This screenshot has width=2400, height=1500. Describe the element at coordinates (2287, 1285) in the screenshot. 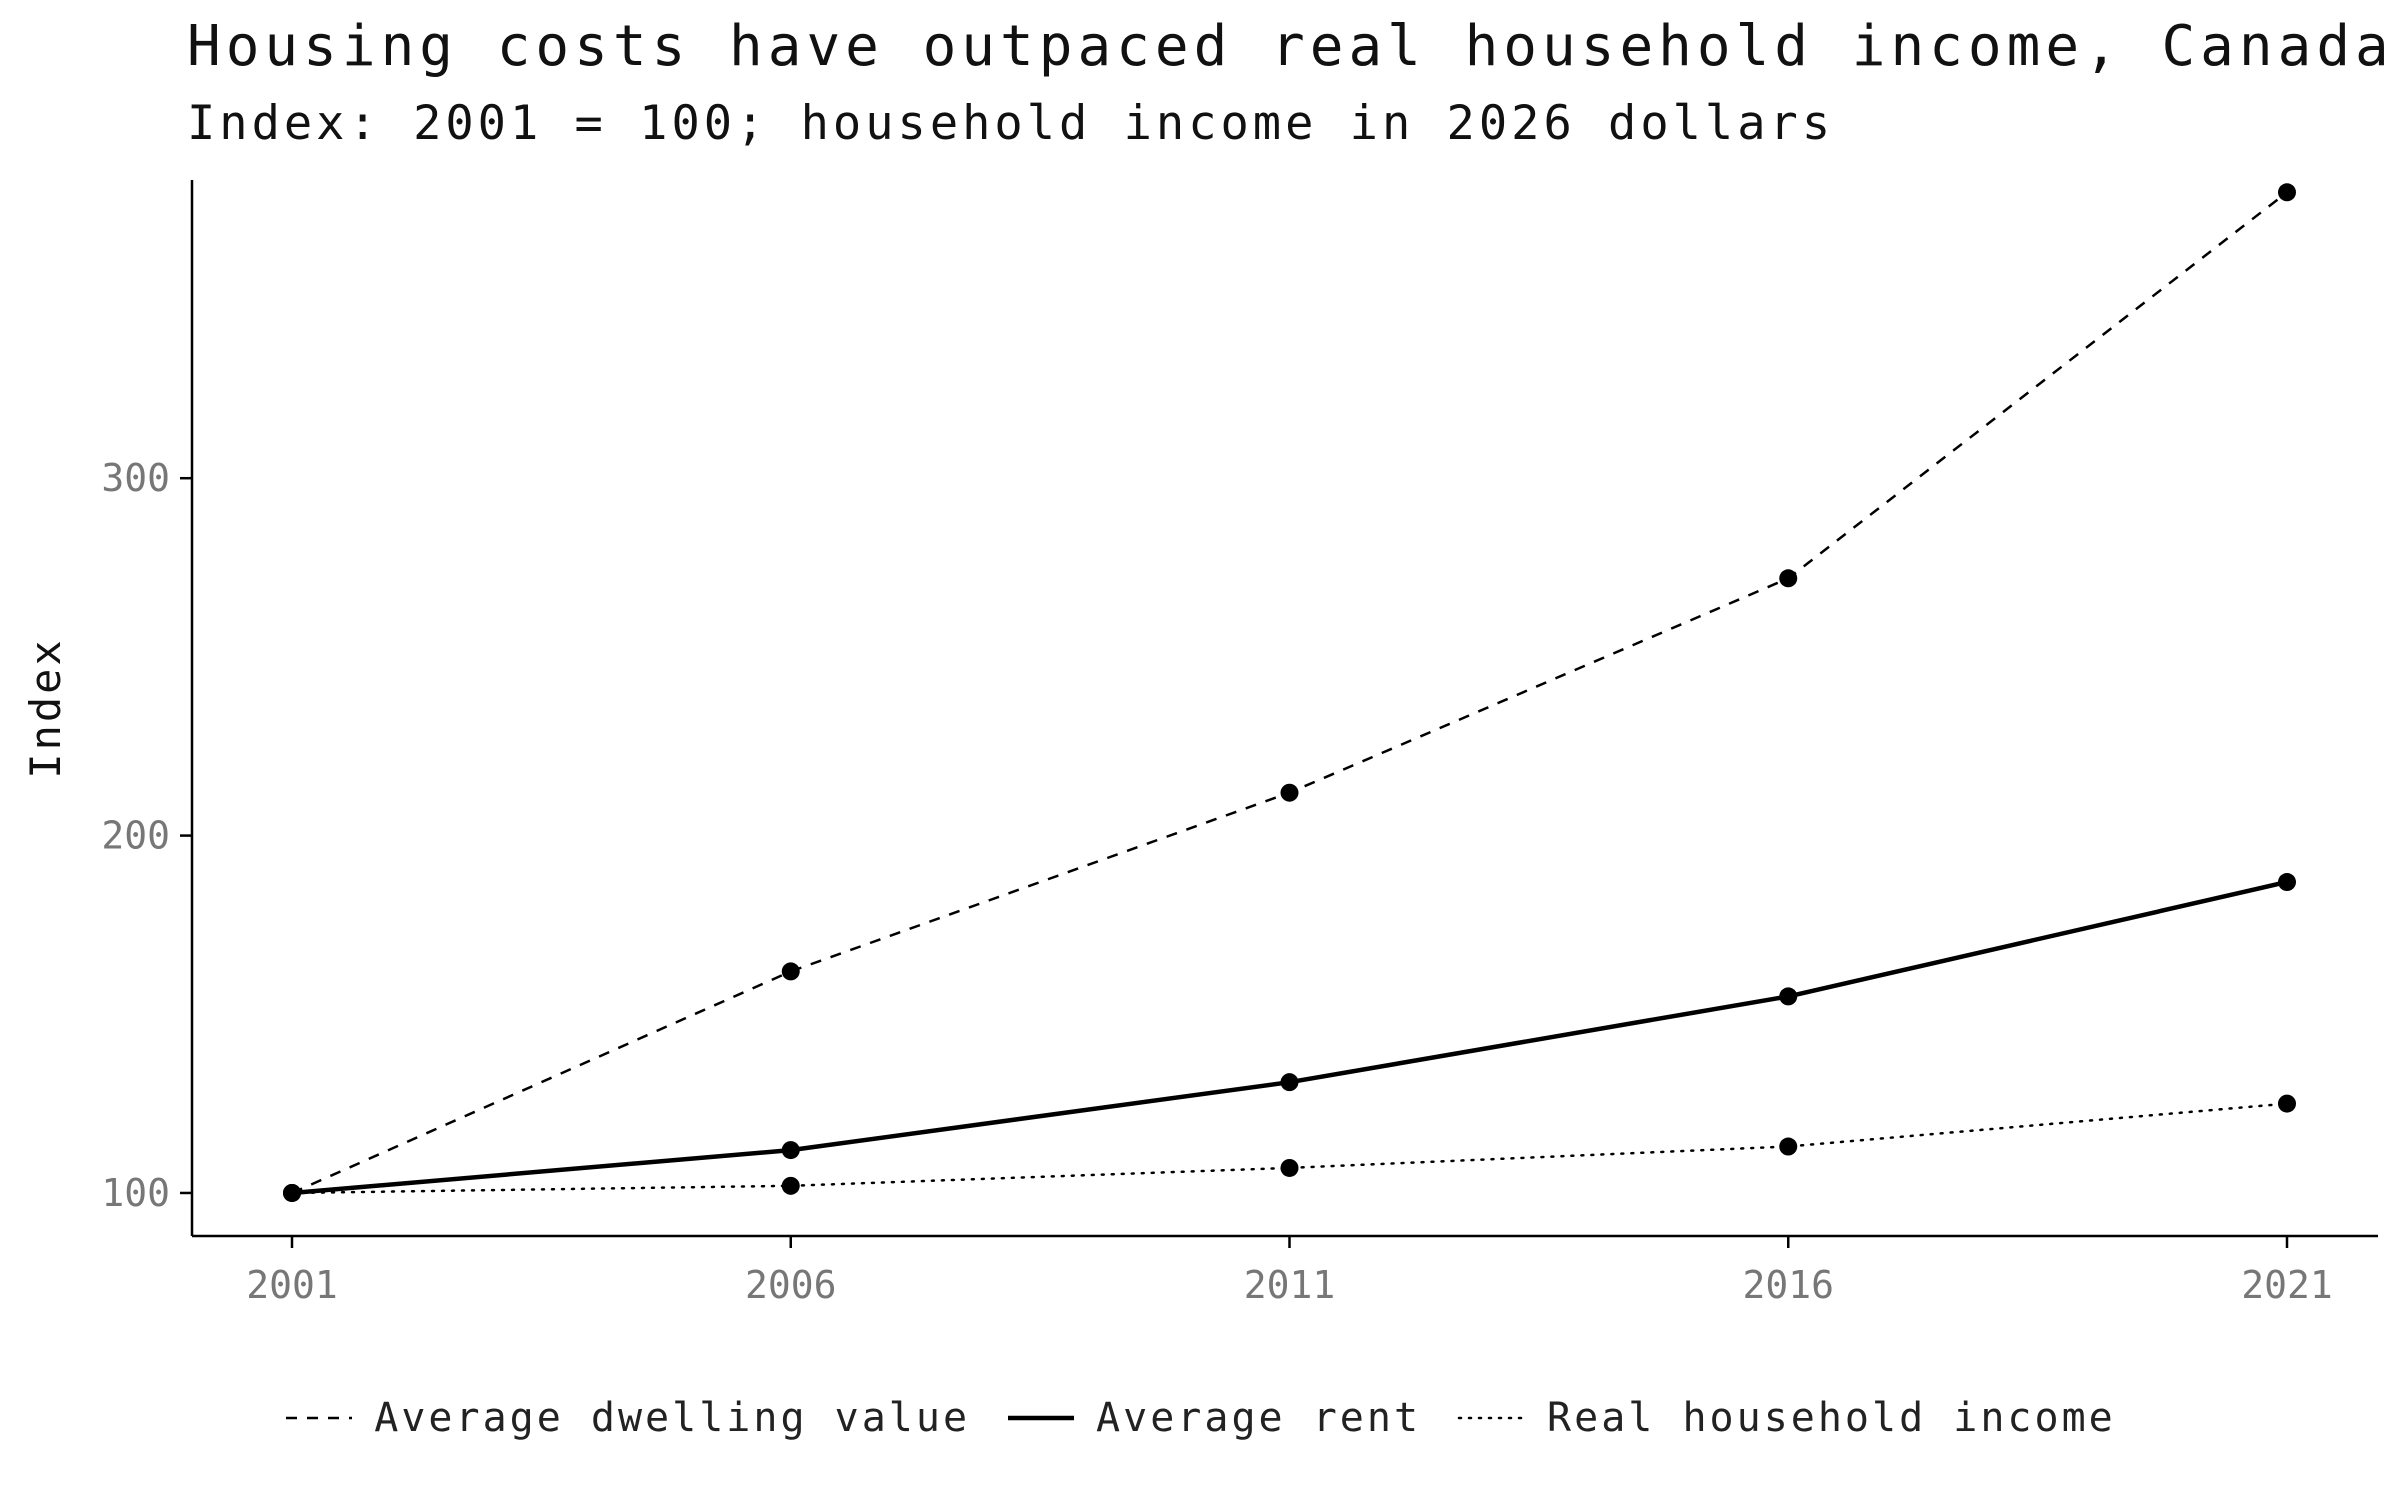

I see `x-tick-label: 2021` at that location.